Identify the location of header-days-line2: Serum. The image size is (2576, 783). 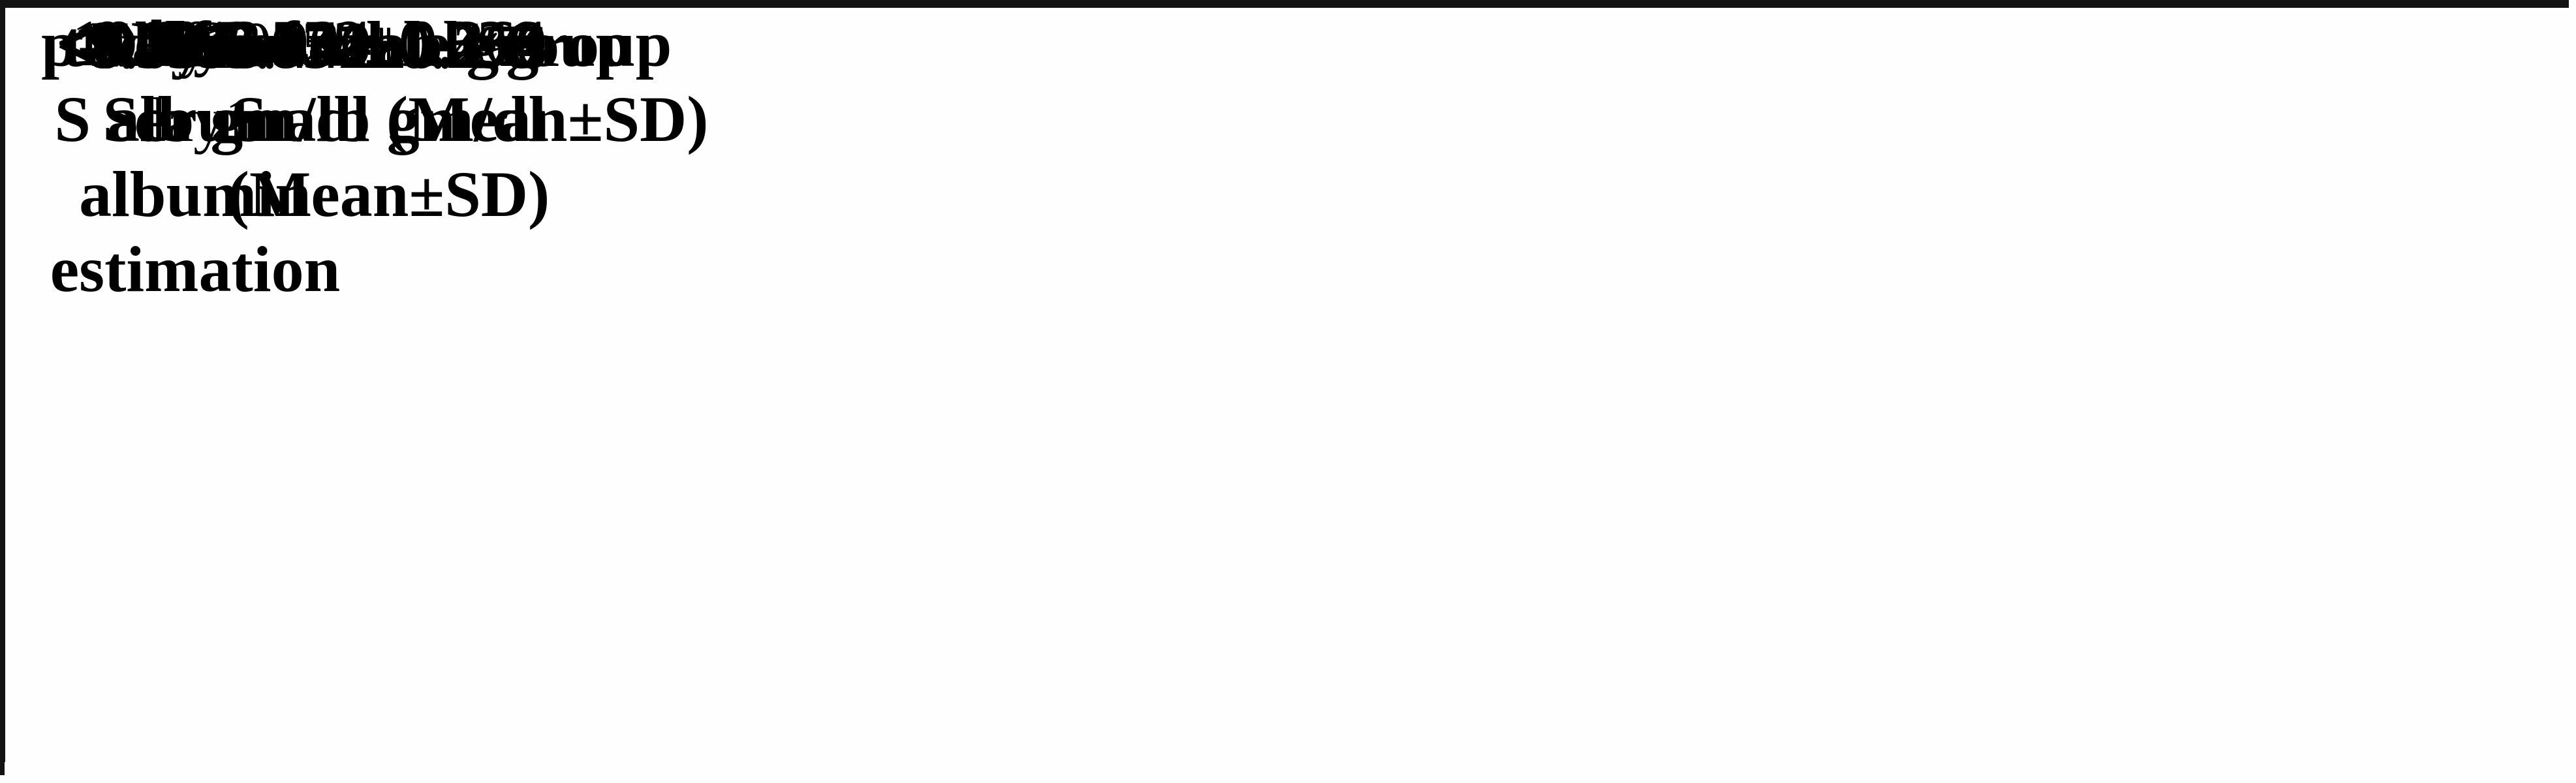
(195, 119).